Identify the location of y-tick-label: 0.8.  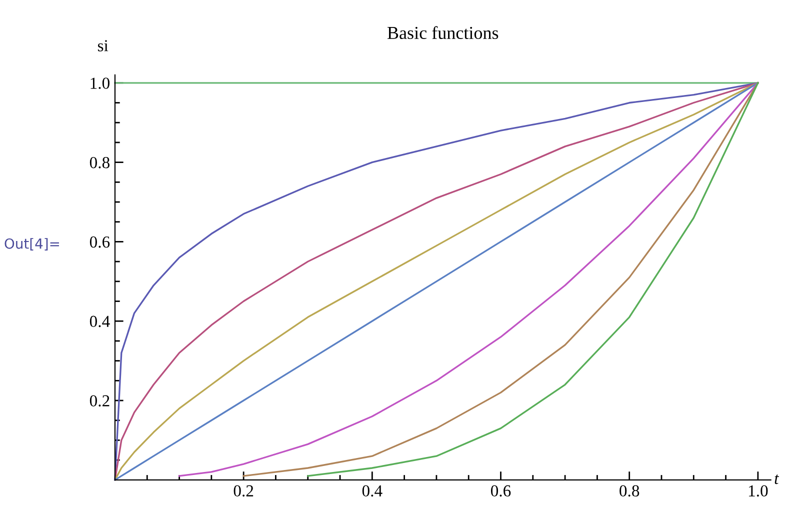
(100, 162).